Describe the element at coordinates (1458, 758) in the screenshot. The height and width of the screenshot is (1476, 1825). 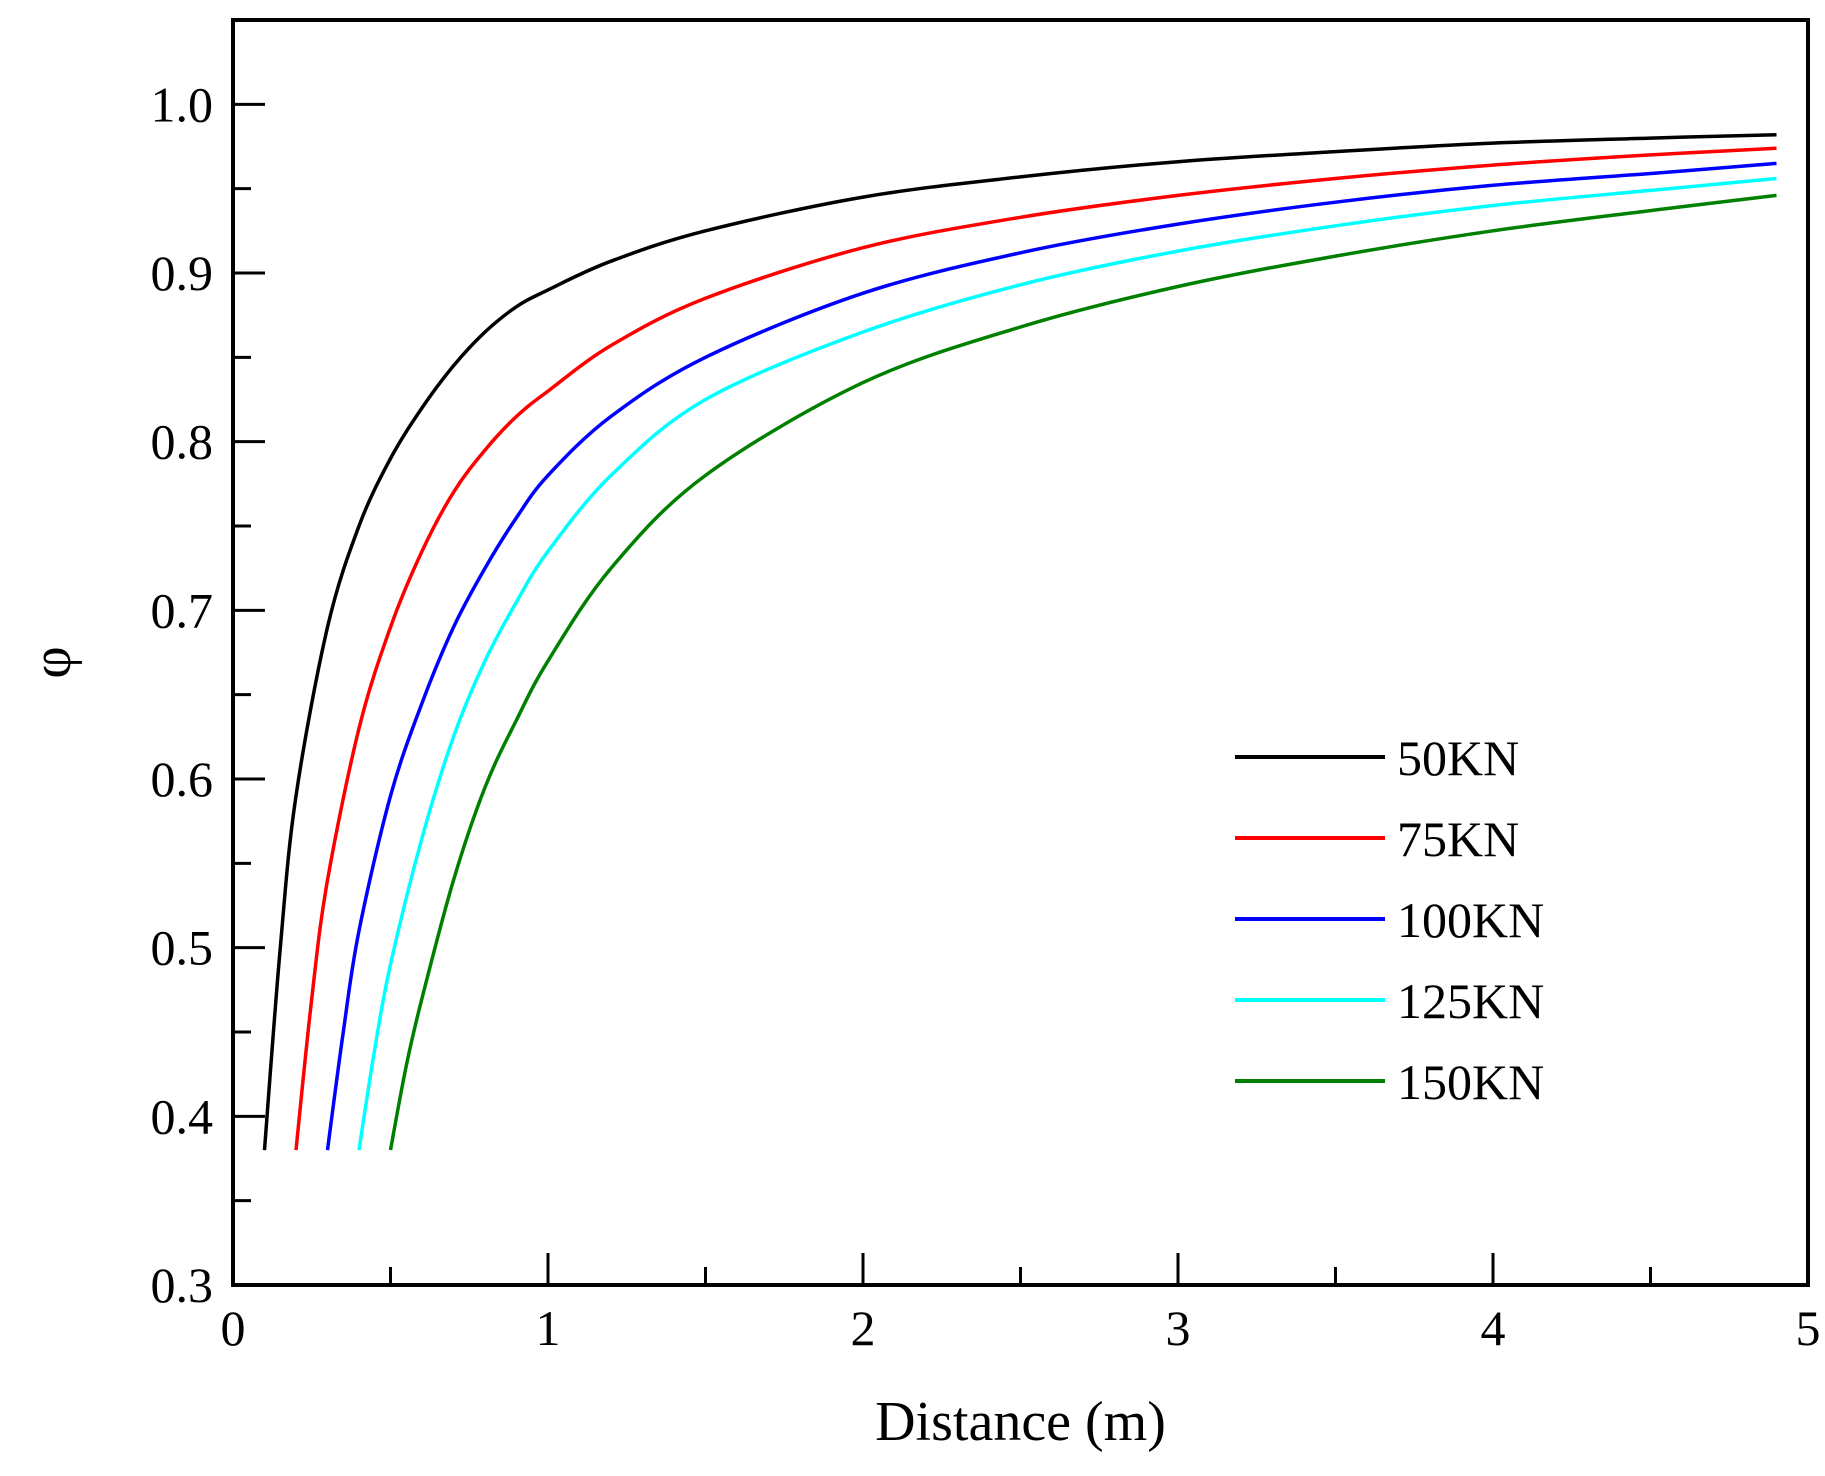
I see `legend-label-50kn: 50KN` at that location.